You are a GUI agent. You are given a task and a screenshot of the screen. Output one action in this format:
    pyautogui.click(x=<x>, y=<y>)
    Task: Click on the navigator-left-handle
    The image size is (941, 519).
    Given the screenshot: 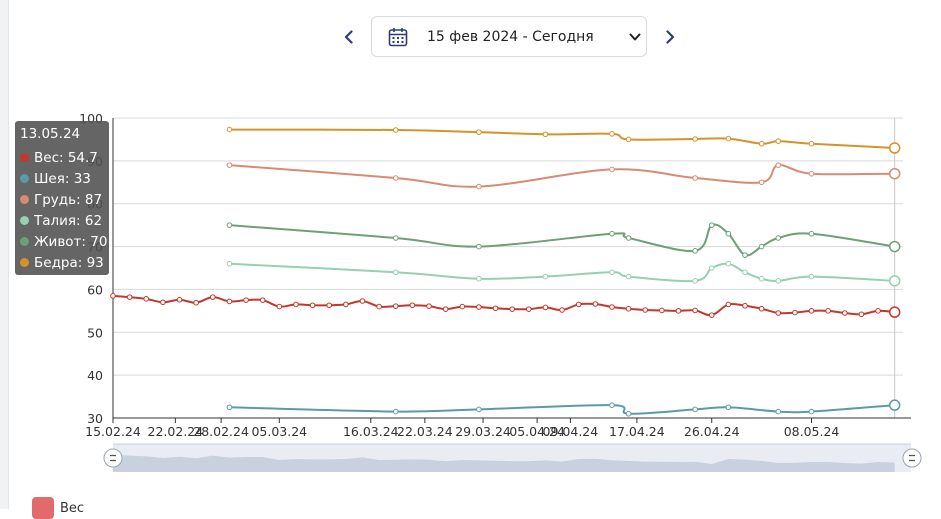 What is the action you would take?
    pyautogui.click(x=113, y=458)
    